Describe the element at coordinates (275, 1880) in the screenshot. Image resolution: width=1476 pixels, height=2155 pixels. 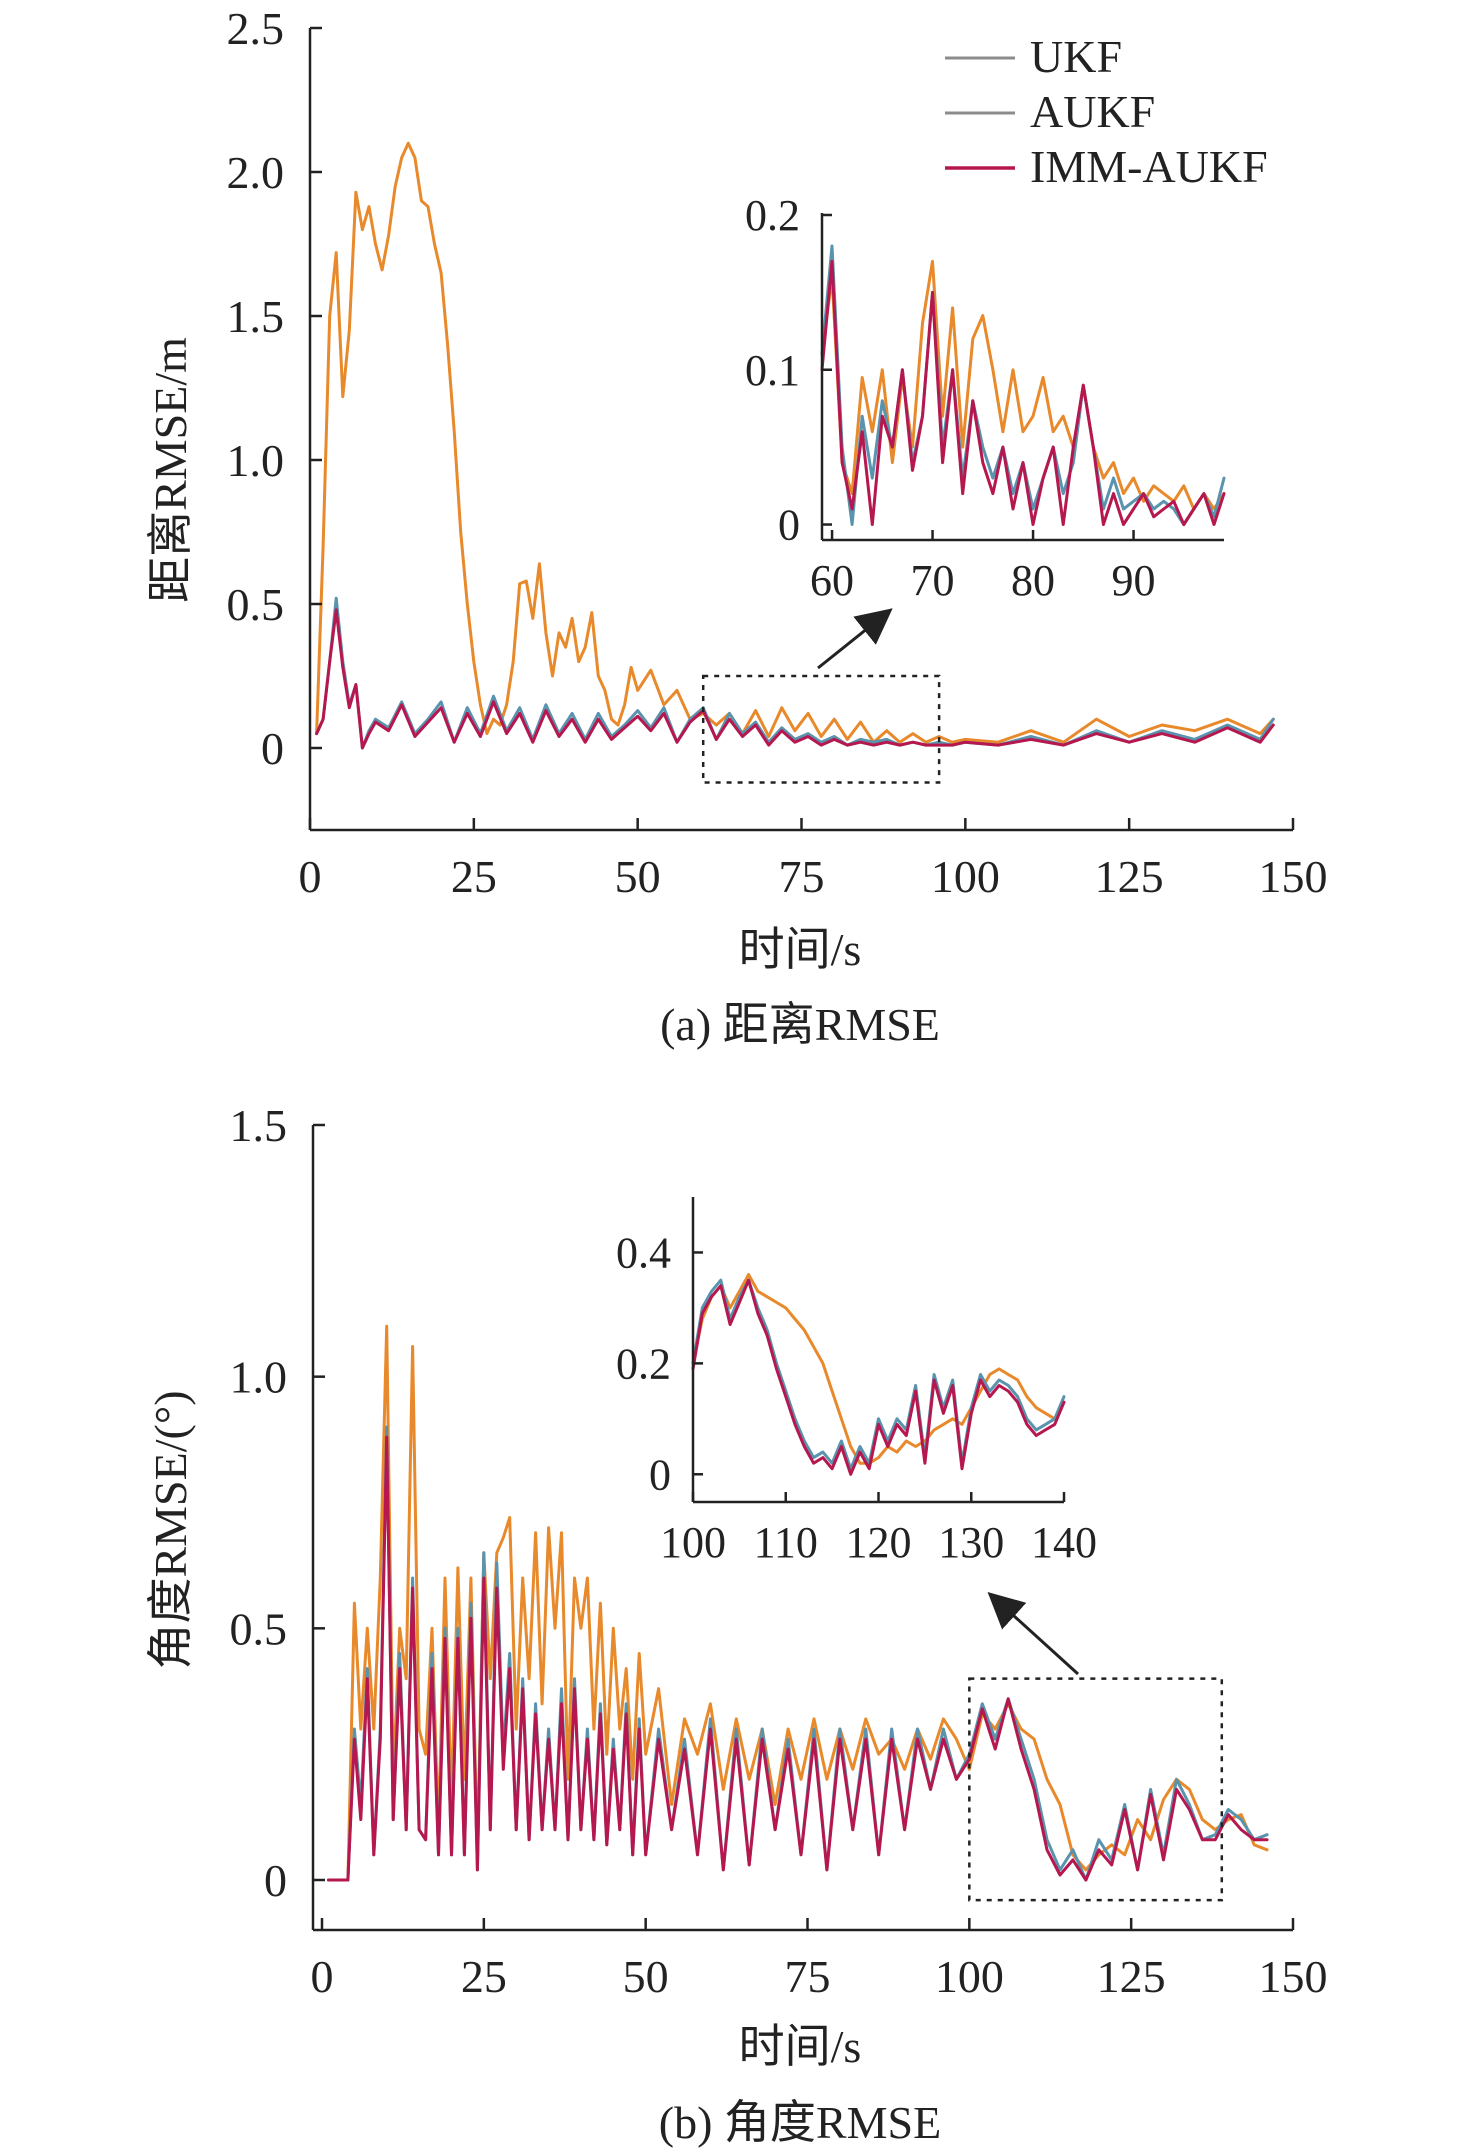
I see `chart-b-ytick-label: 0` at that location.